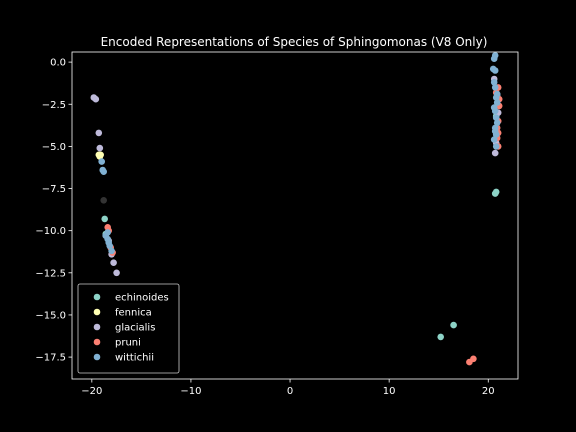 This screenshot has width=576, height=432. What do you see at coordinates (50, 231) in the screenshot?
I see `y-tick-label: −10.0` at bounding box center [50, 231].